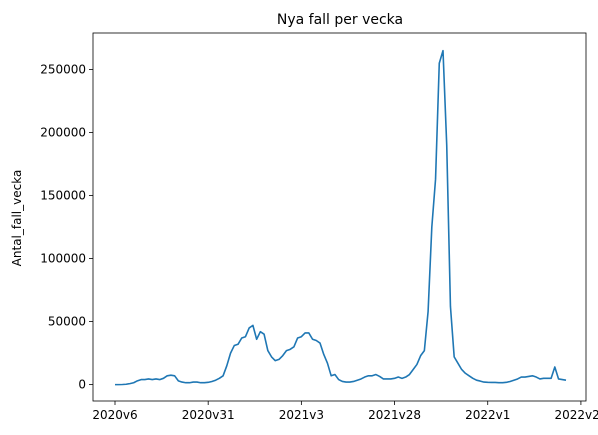 This screenshot has width=598, height=435. I want to click on chart-title: Nya fall per vecka, so click(340, 20).